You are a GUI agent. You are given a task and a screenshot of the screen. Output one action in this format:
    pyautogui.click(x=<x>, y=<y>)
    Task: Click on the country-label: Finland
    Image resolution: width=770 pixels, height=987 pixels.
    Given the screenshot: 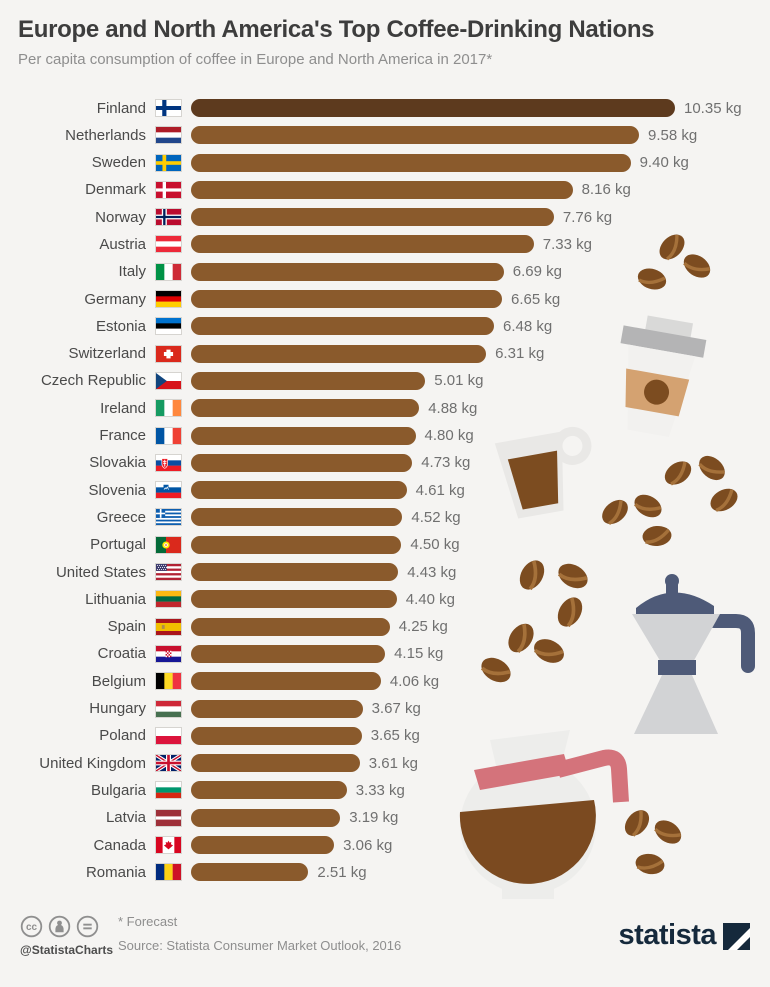 What is the action you would take?
    pyautogui.click(x=121, y=108)
    